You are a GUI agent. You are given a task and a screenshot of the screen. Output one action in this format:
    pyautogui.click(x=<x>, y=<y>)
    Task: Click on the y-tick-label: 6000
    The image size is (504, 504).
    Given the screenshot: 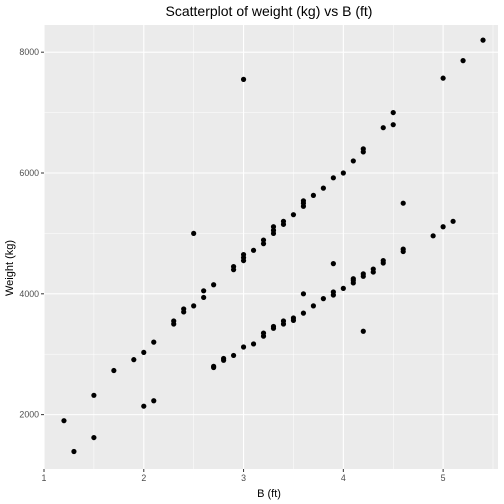 What is the action you would take?
    pyautogui.click(x=29, y=173)
    